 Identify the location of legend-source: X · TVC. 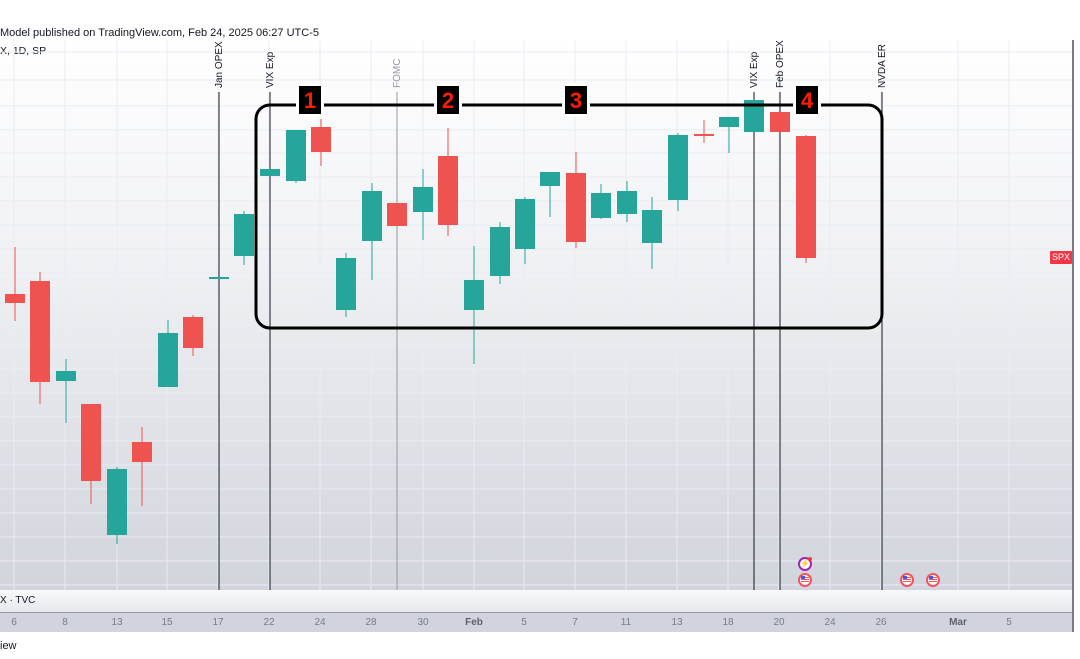
(18, 600).